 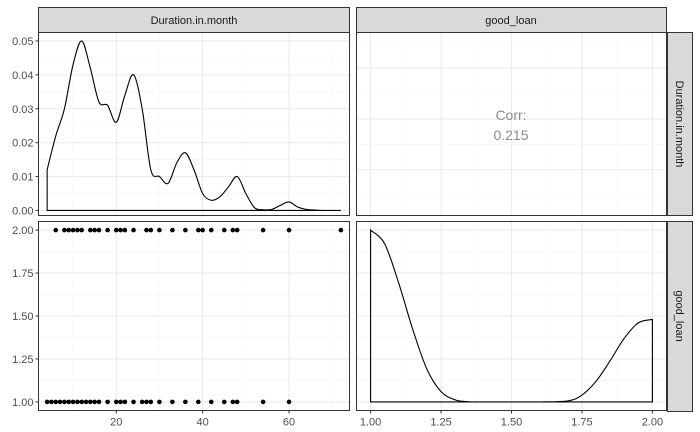 I want to click on strip-label-col-good-loan: good_loan, so click(x=510, y=21).